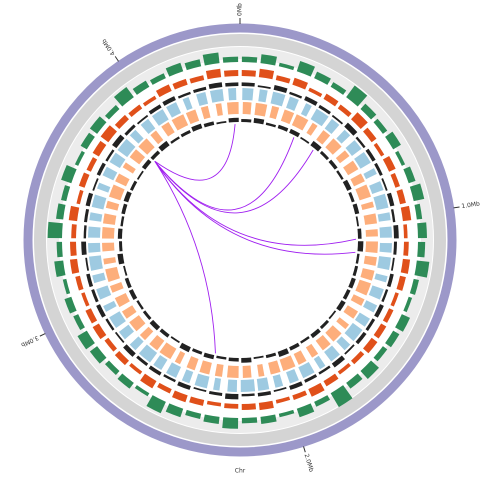 The width and height of the screenshot is (480, 480). What do you see at coordinates (109, 46) in the screenshot?
I see `tick-label: 4.0Mb` at bounding box center [109, 46].